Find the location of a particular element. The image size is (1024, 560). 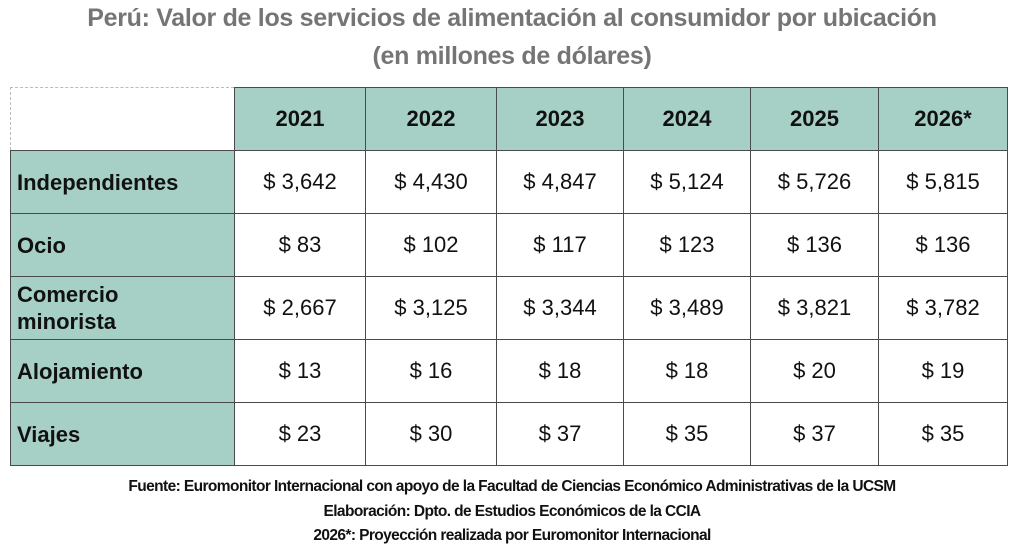

table-cell: $ 102 is located at coordinates (431, 245).